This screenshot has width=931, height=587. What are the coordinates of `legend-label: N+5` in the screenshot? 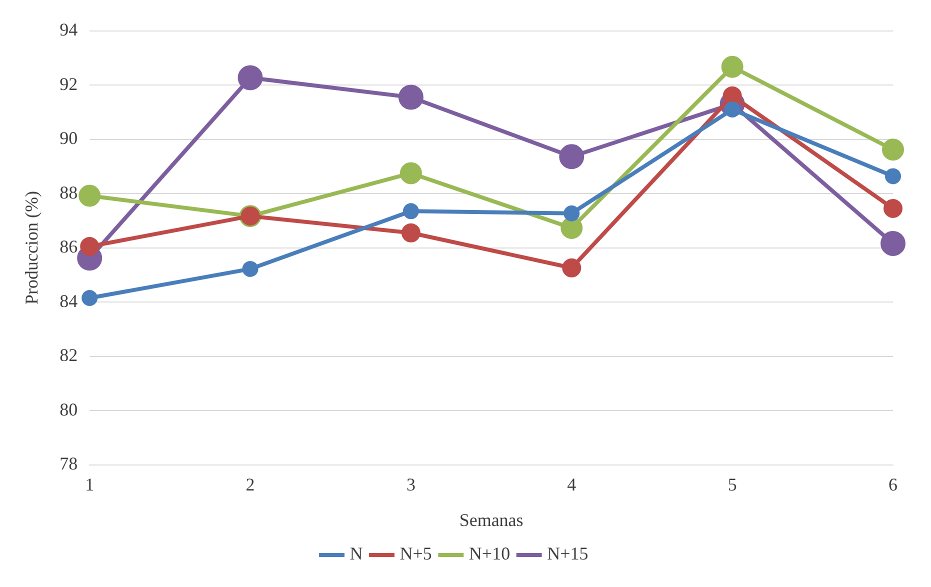 It's located at (416, 554).